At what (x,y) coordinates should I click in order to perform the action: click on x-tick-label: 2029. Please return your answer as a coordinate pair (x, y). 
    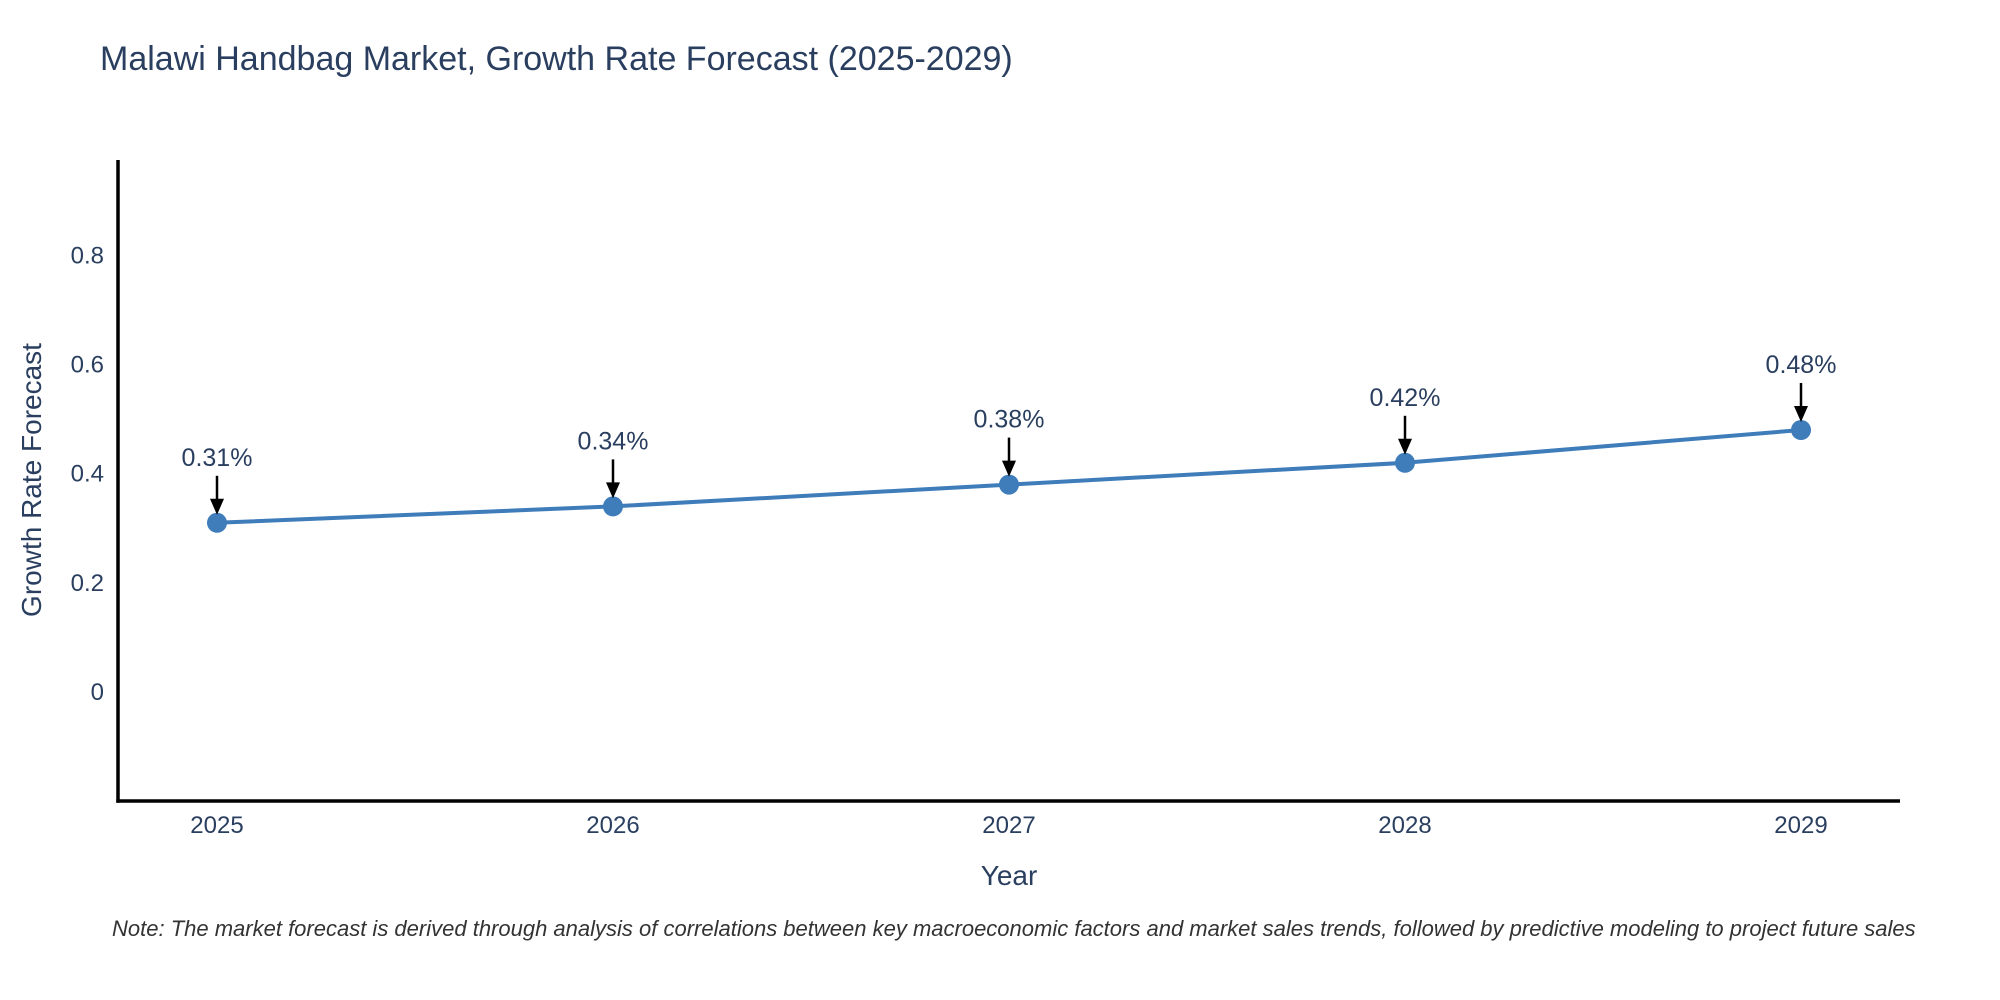
    Looking at the image, I should click on (1800, 825).